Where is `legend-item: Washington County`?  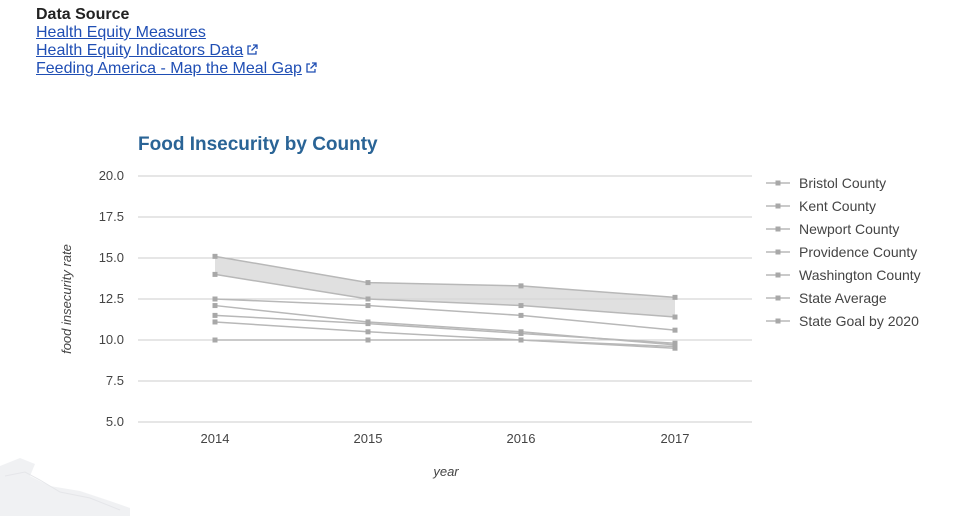 legend-item: Washington County is located at coordinates (843, 275).